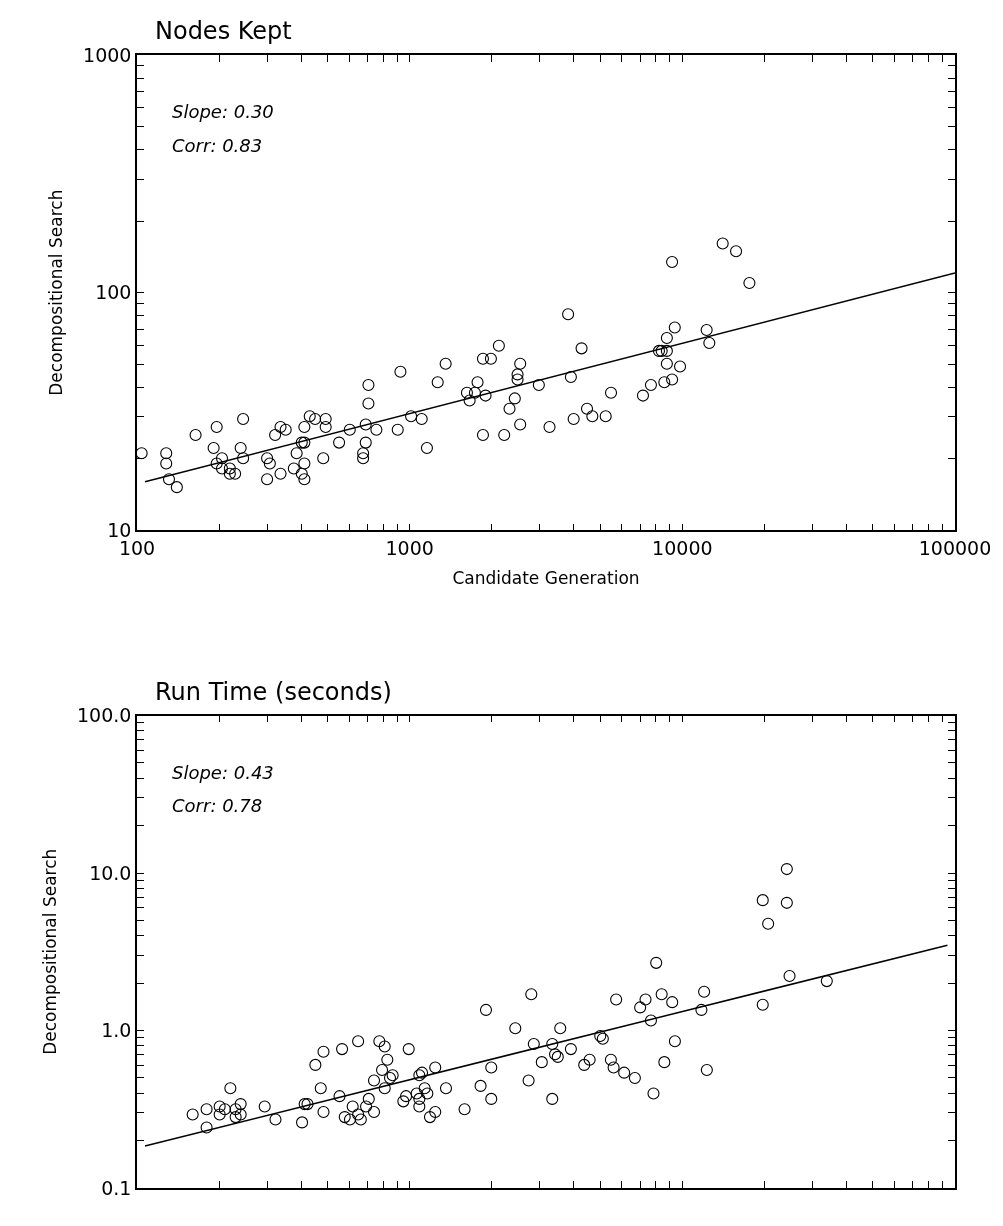 This screenshot has width=1003, height=1226. What do you see at coordinates (217, 145) in the screenshot?
I see `annotation: Corr: 0.83` at bounding box center [217, 145].